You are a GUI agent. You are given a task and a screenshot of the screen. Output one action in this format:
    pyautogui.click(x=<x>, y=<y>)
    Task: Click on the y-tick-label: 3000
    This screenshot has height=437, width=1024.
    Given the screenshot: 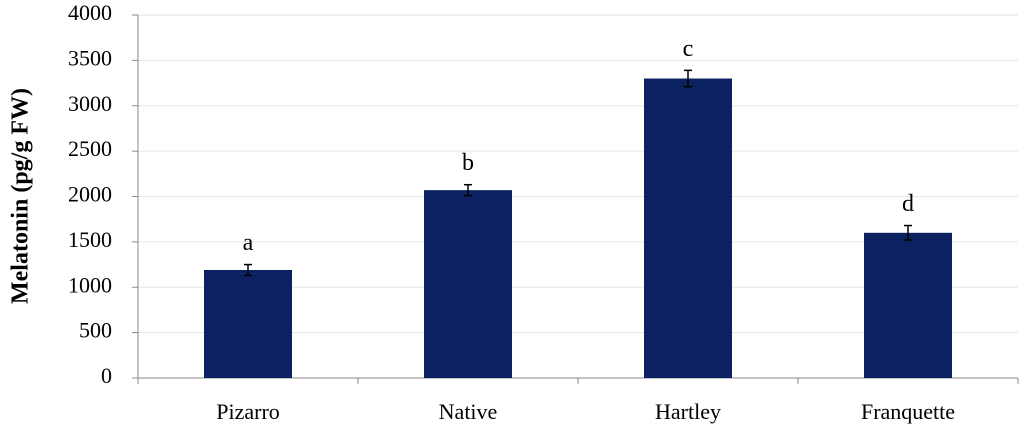 What is the action you would take?
    pyautogui.click(x=90, y=103)
    